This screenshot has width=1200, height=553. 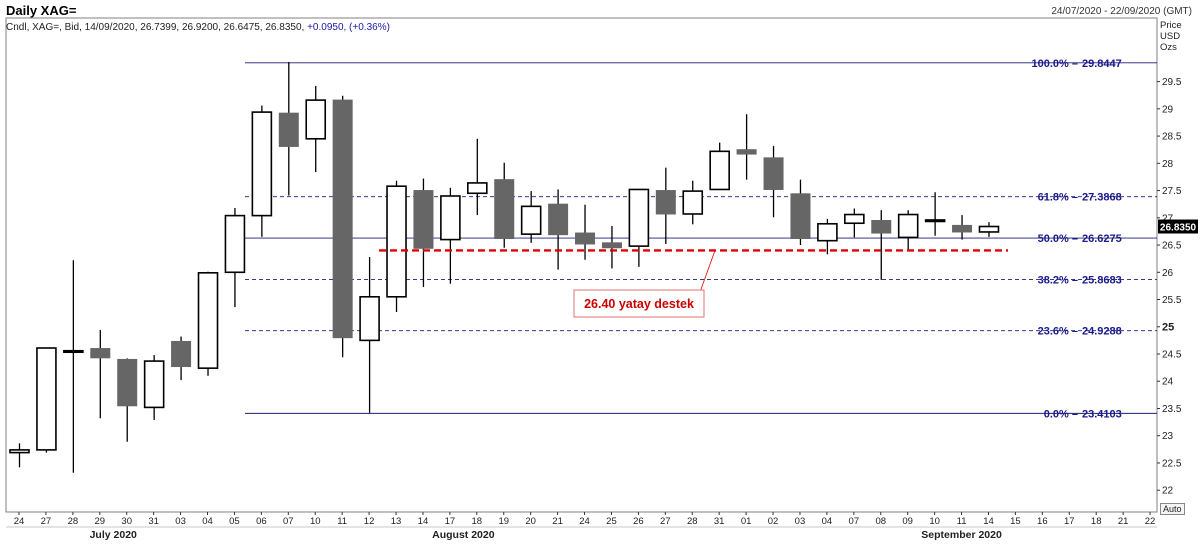 I want to click on month-label: July 2020, so click(x=113, y=535).